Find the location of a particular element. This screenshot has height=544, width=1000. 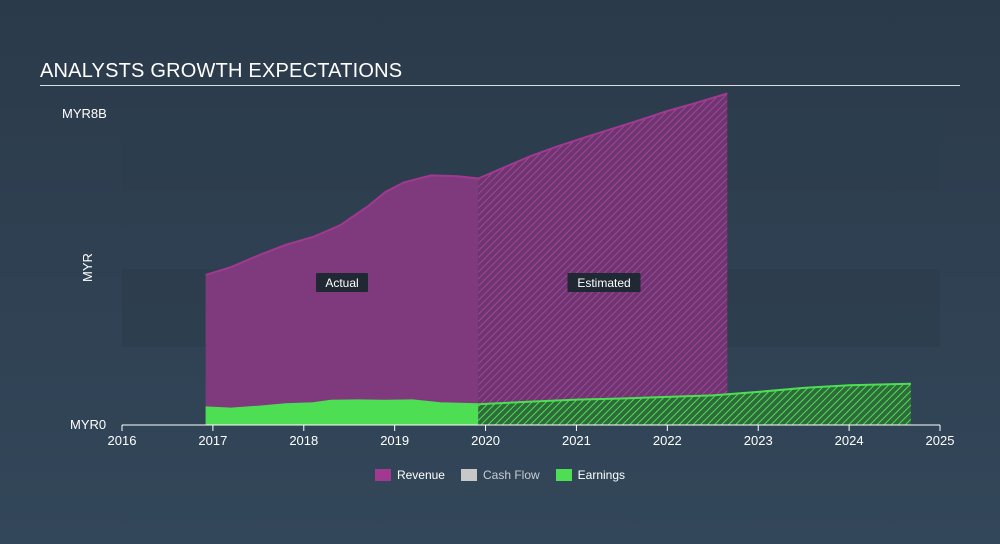

estimated-tag-bg is located at coordinates (604, 282).